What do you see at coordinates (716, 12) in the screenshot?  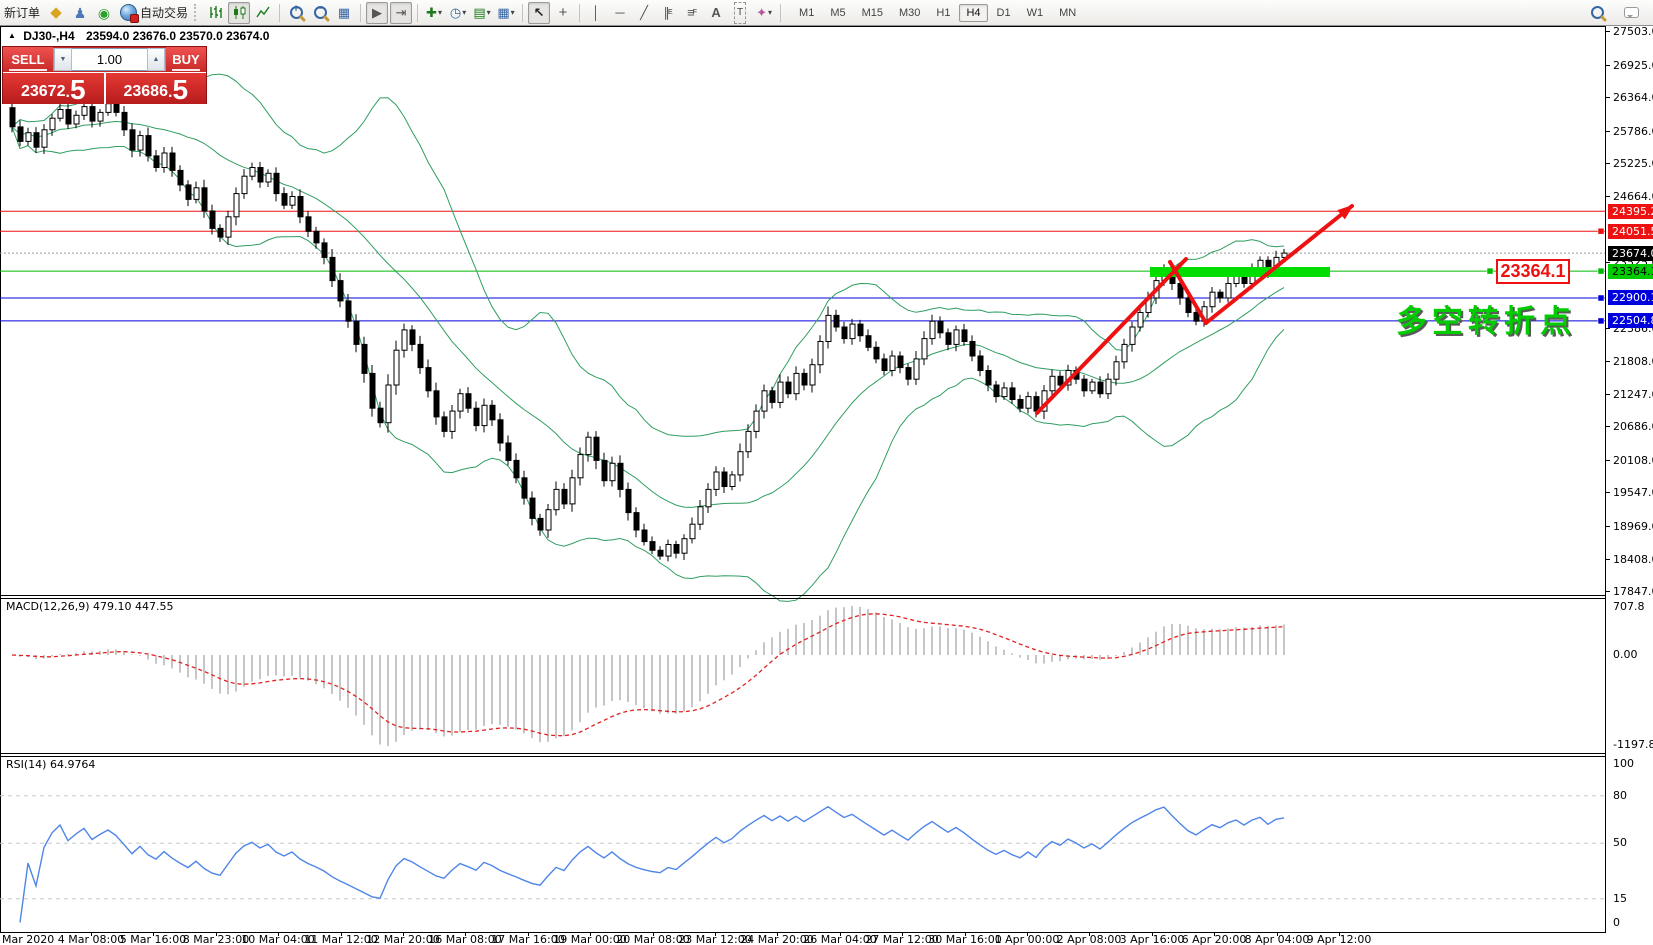 I see `text-icon: A` at bounding box center [716, 12].